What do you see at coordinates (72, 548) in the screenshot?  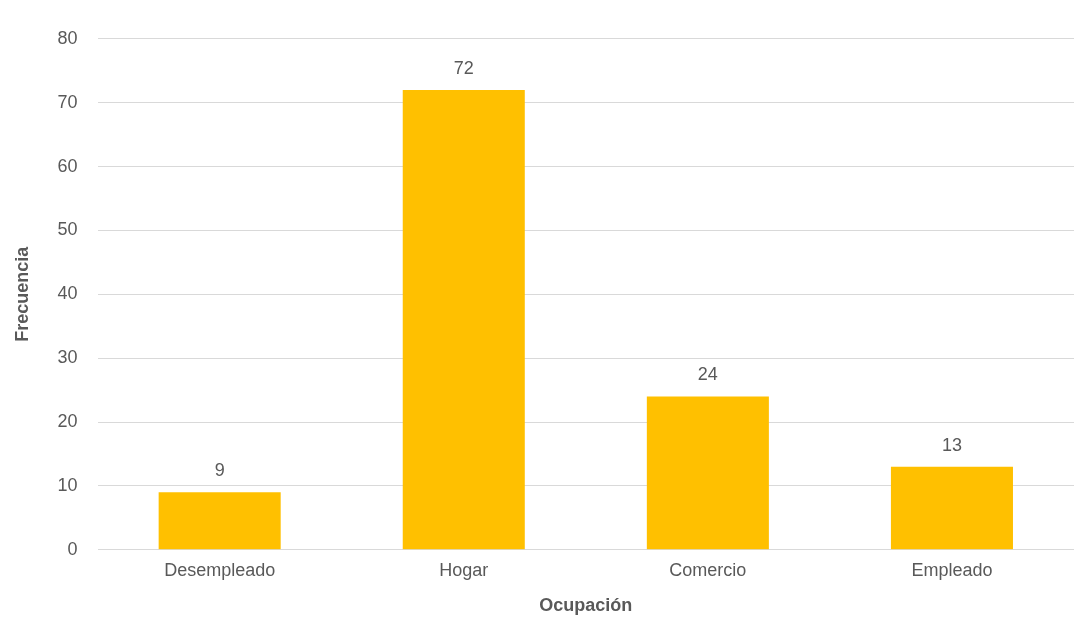 I see `y-tick-label: 0` at bounding box center [72, 548].